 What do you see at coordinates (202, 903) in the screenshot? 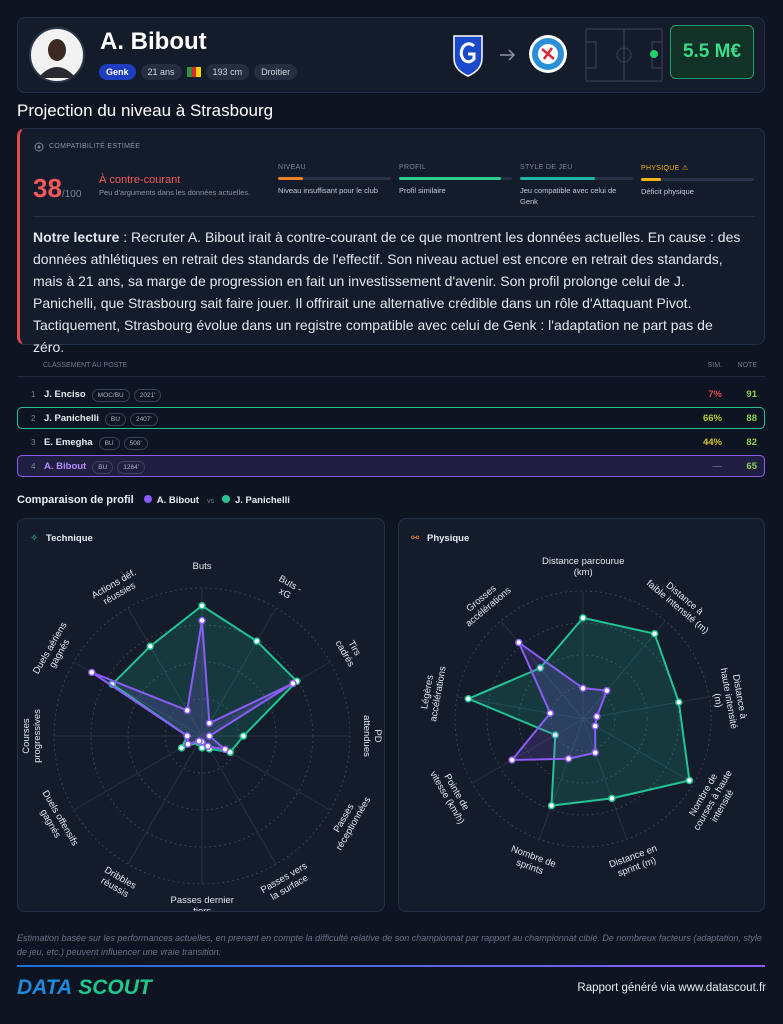
I see `axis-label: Passes dernier tiers` at bounding box center [202, 903].